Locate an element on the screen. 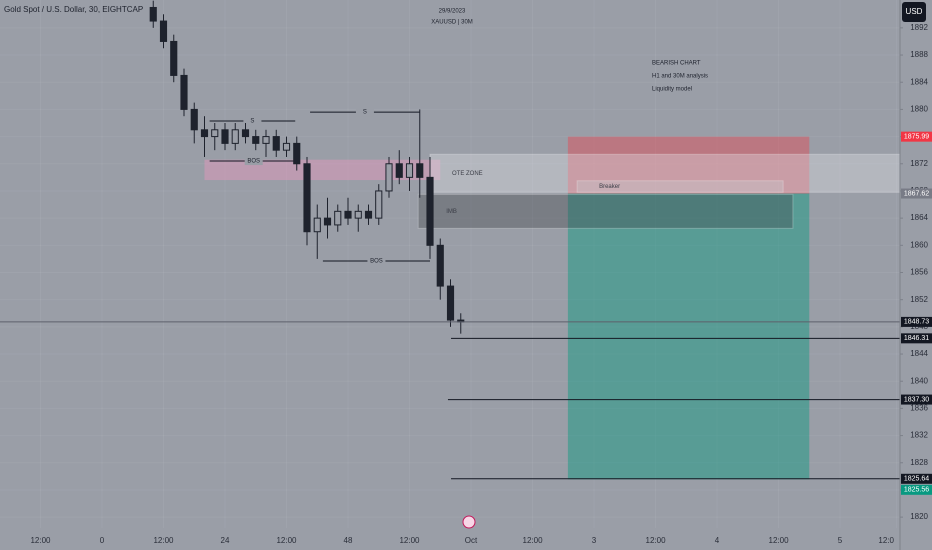 This screenshot has height=550, width=932. price-label: 1825.64 is located at coordinates (916, 479).